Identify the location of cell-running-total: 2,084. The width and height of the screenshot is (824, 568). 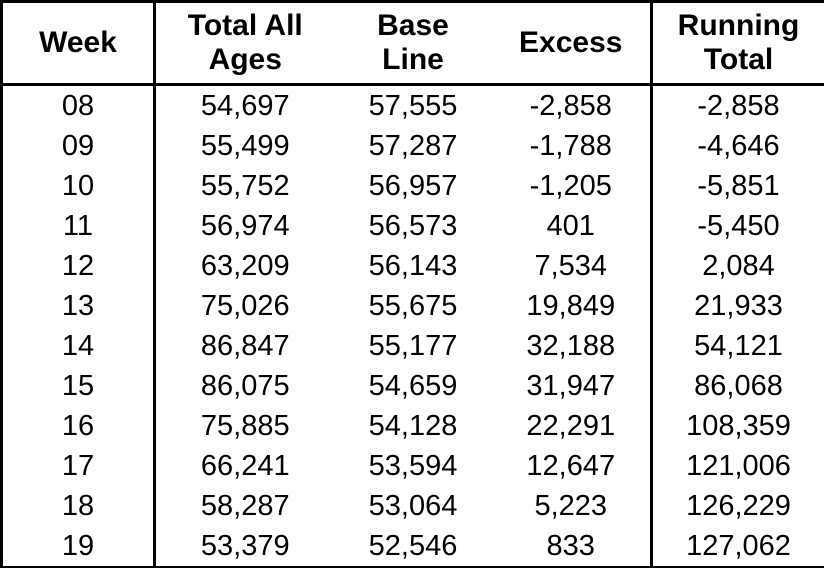
(737, 266).